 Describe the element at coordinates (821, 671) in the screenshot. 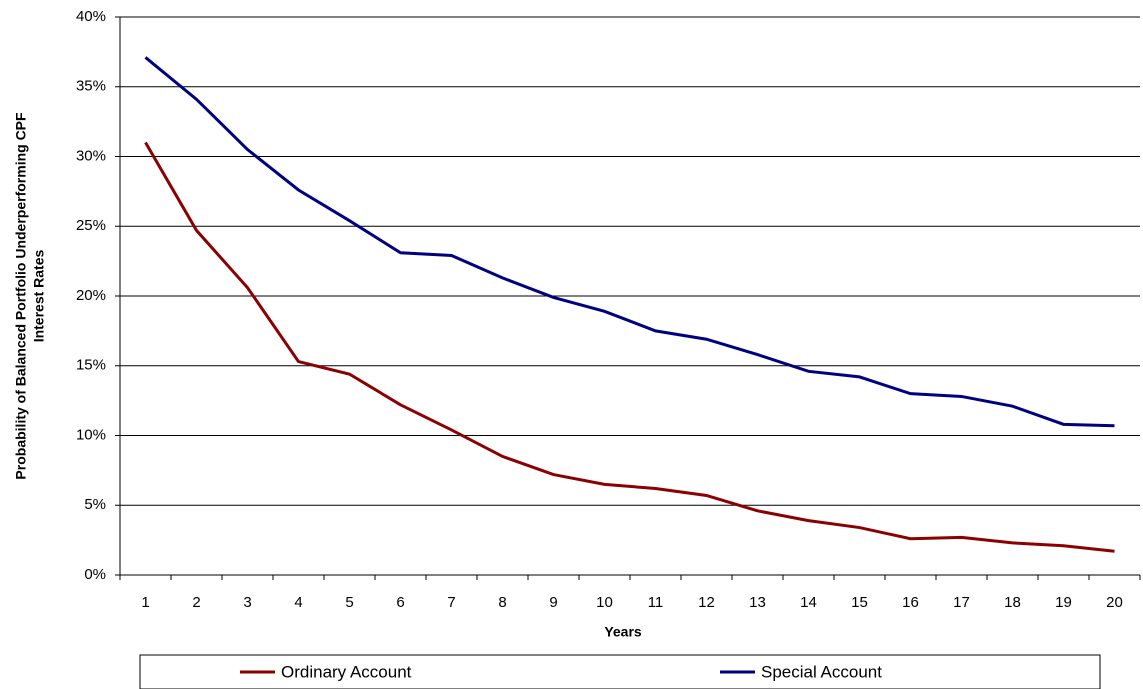

I see `legend-label: Special Account` at that location.